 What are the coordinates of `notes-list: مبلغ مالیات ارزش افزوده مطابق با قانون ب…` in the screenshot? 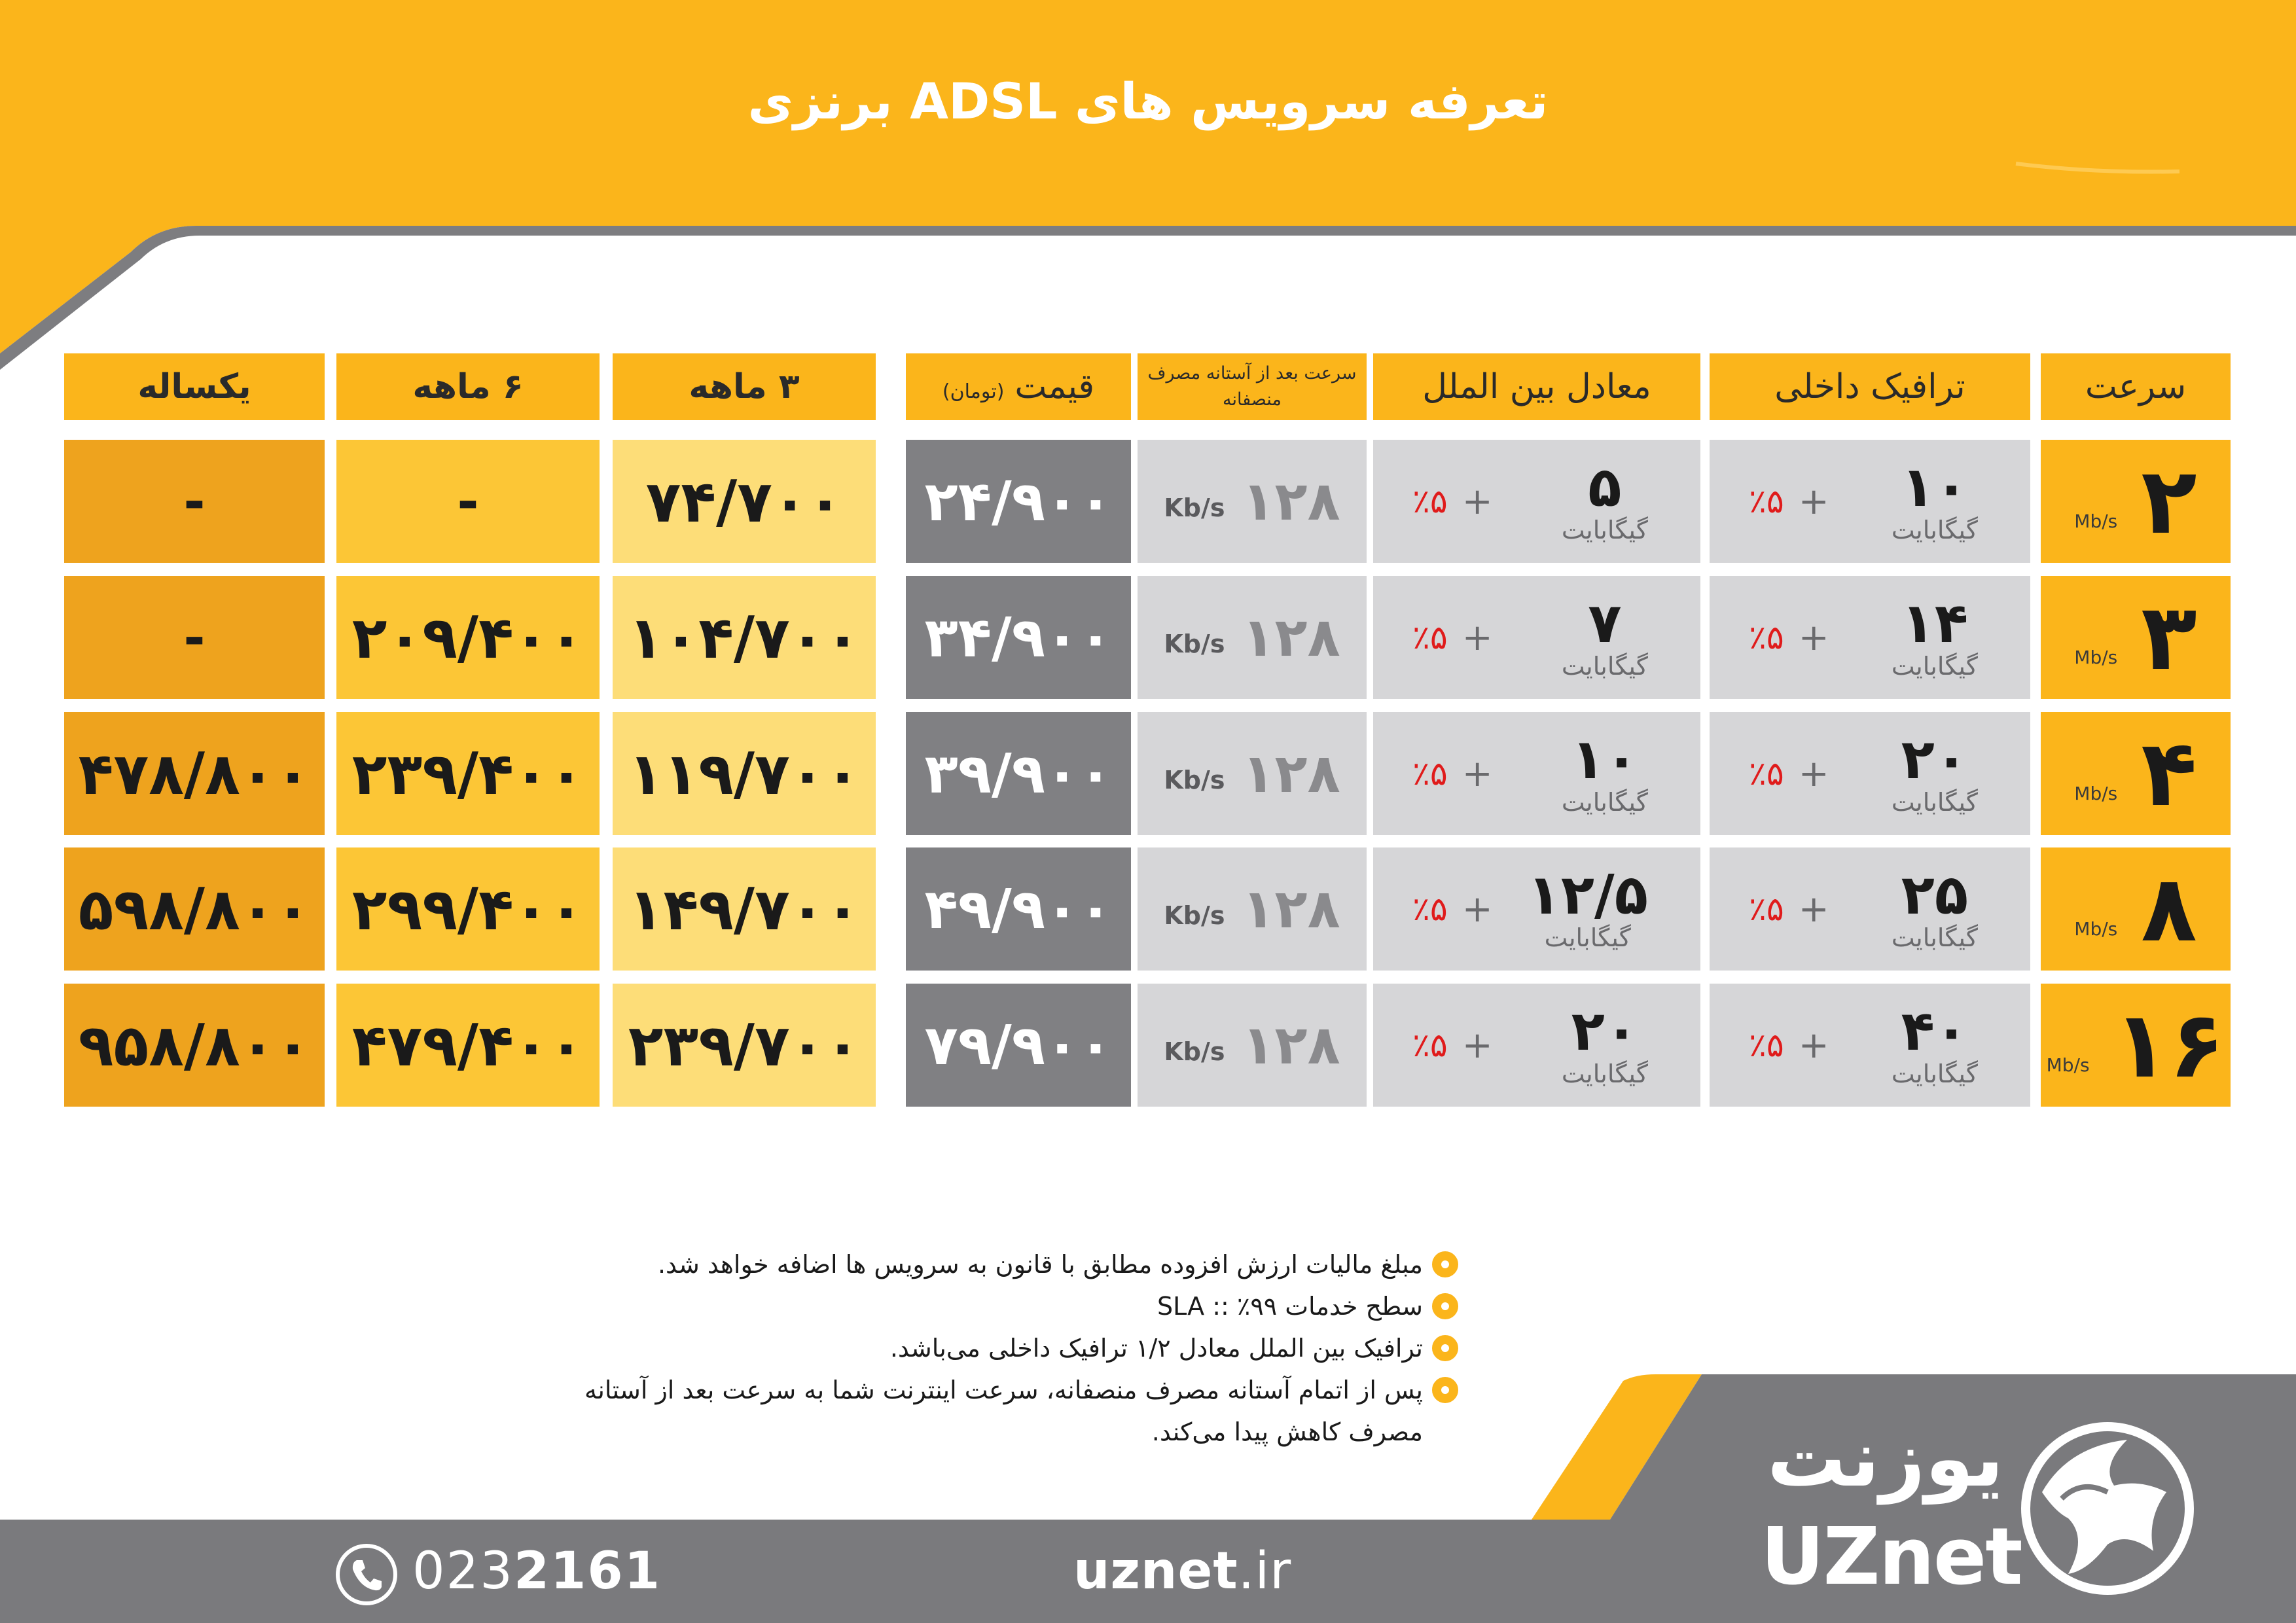 It's located at (1000, 1348).